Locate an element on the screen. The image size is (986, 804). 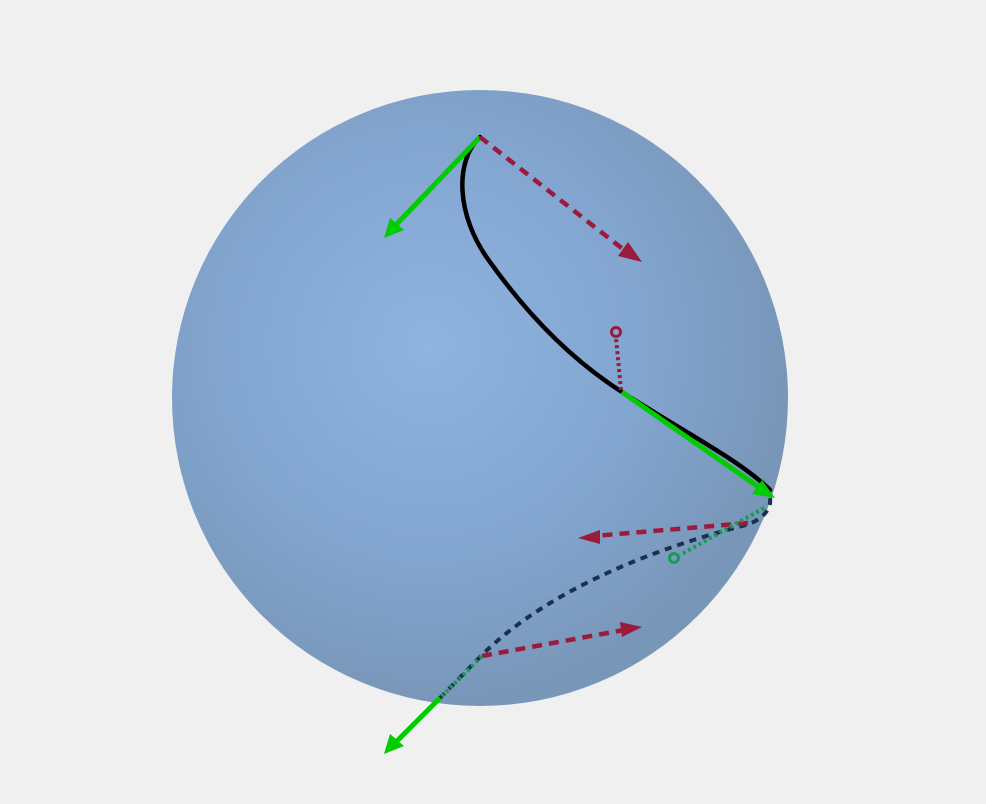
normal-vector-top is located at coordinates (560, 198).